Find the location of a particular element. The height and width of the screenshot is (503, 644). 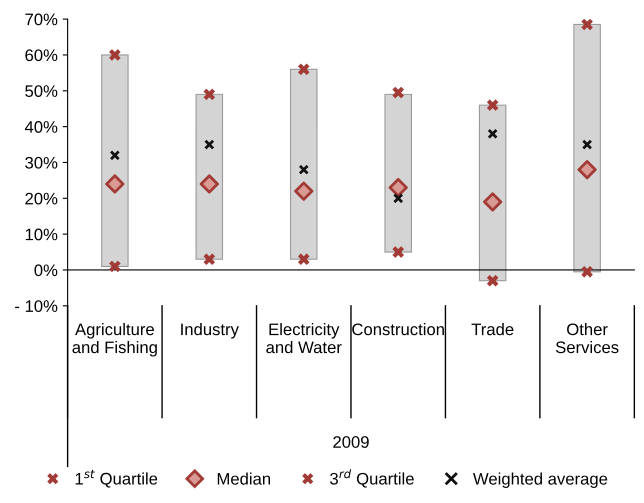

legend-label: 1$^{st}$ Quartile is located at coordinates (117, 479).